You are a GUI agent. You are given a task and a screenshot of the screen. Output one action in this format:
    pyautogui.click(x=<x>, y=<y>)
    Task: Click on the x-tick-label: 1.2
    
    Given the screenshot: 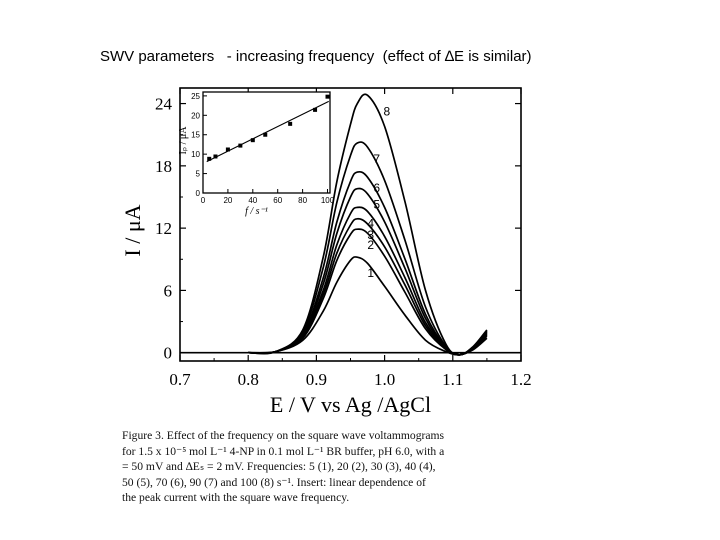 What is the action you would take?
    pyautogui.click(x=520, y=379)
    